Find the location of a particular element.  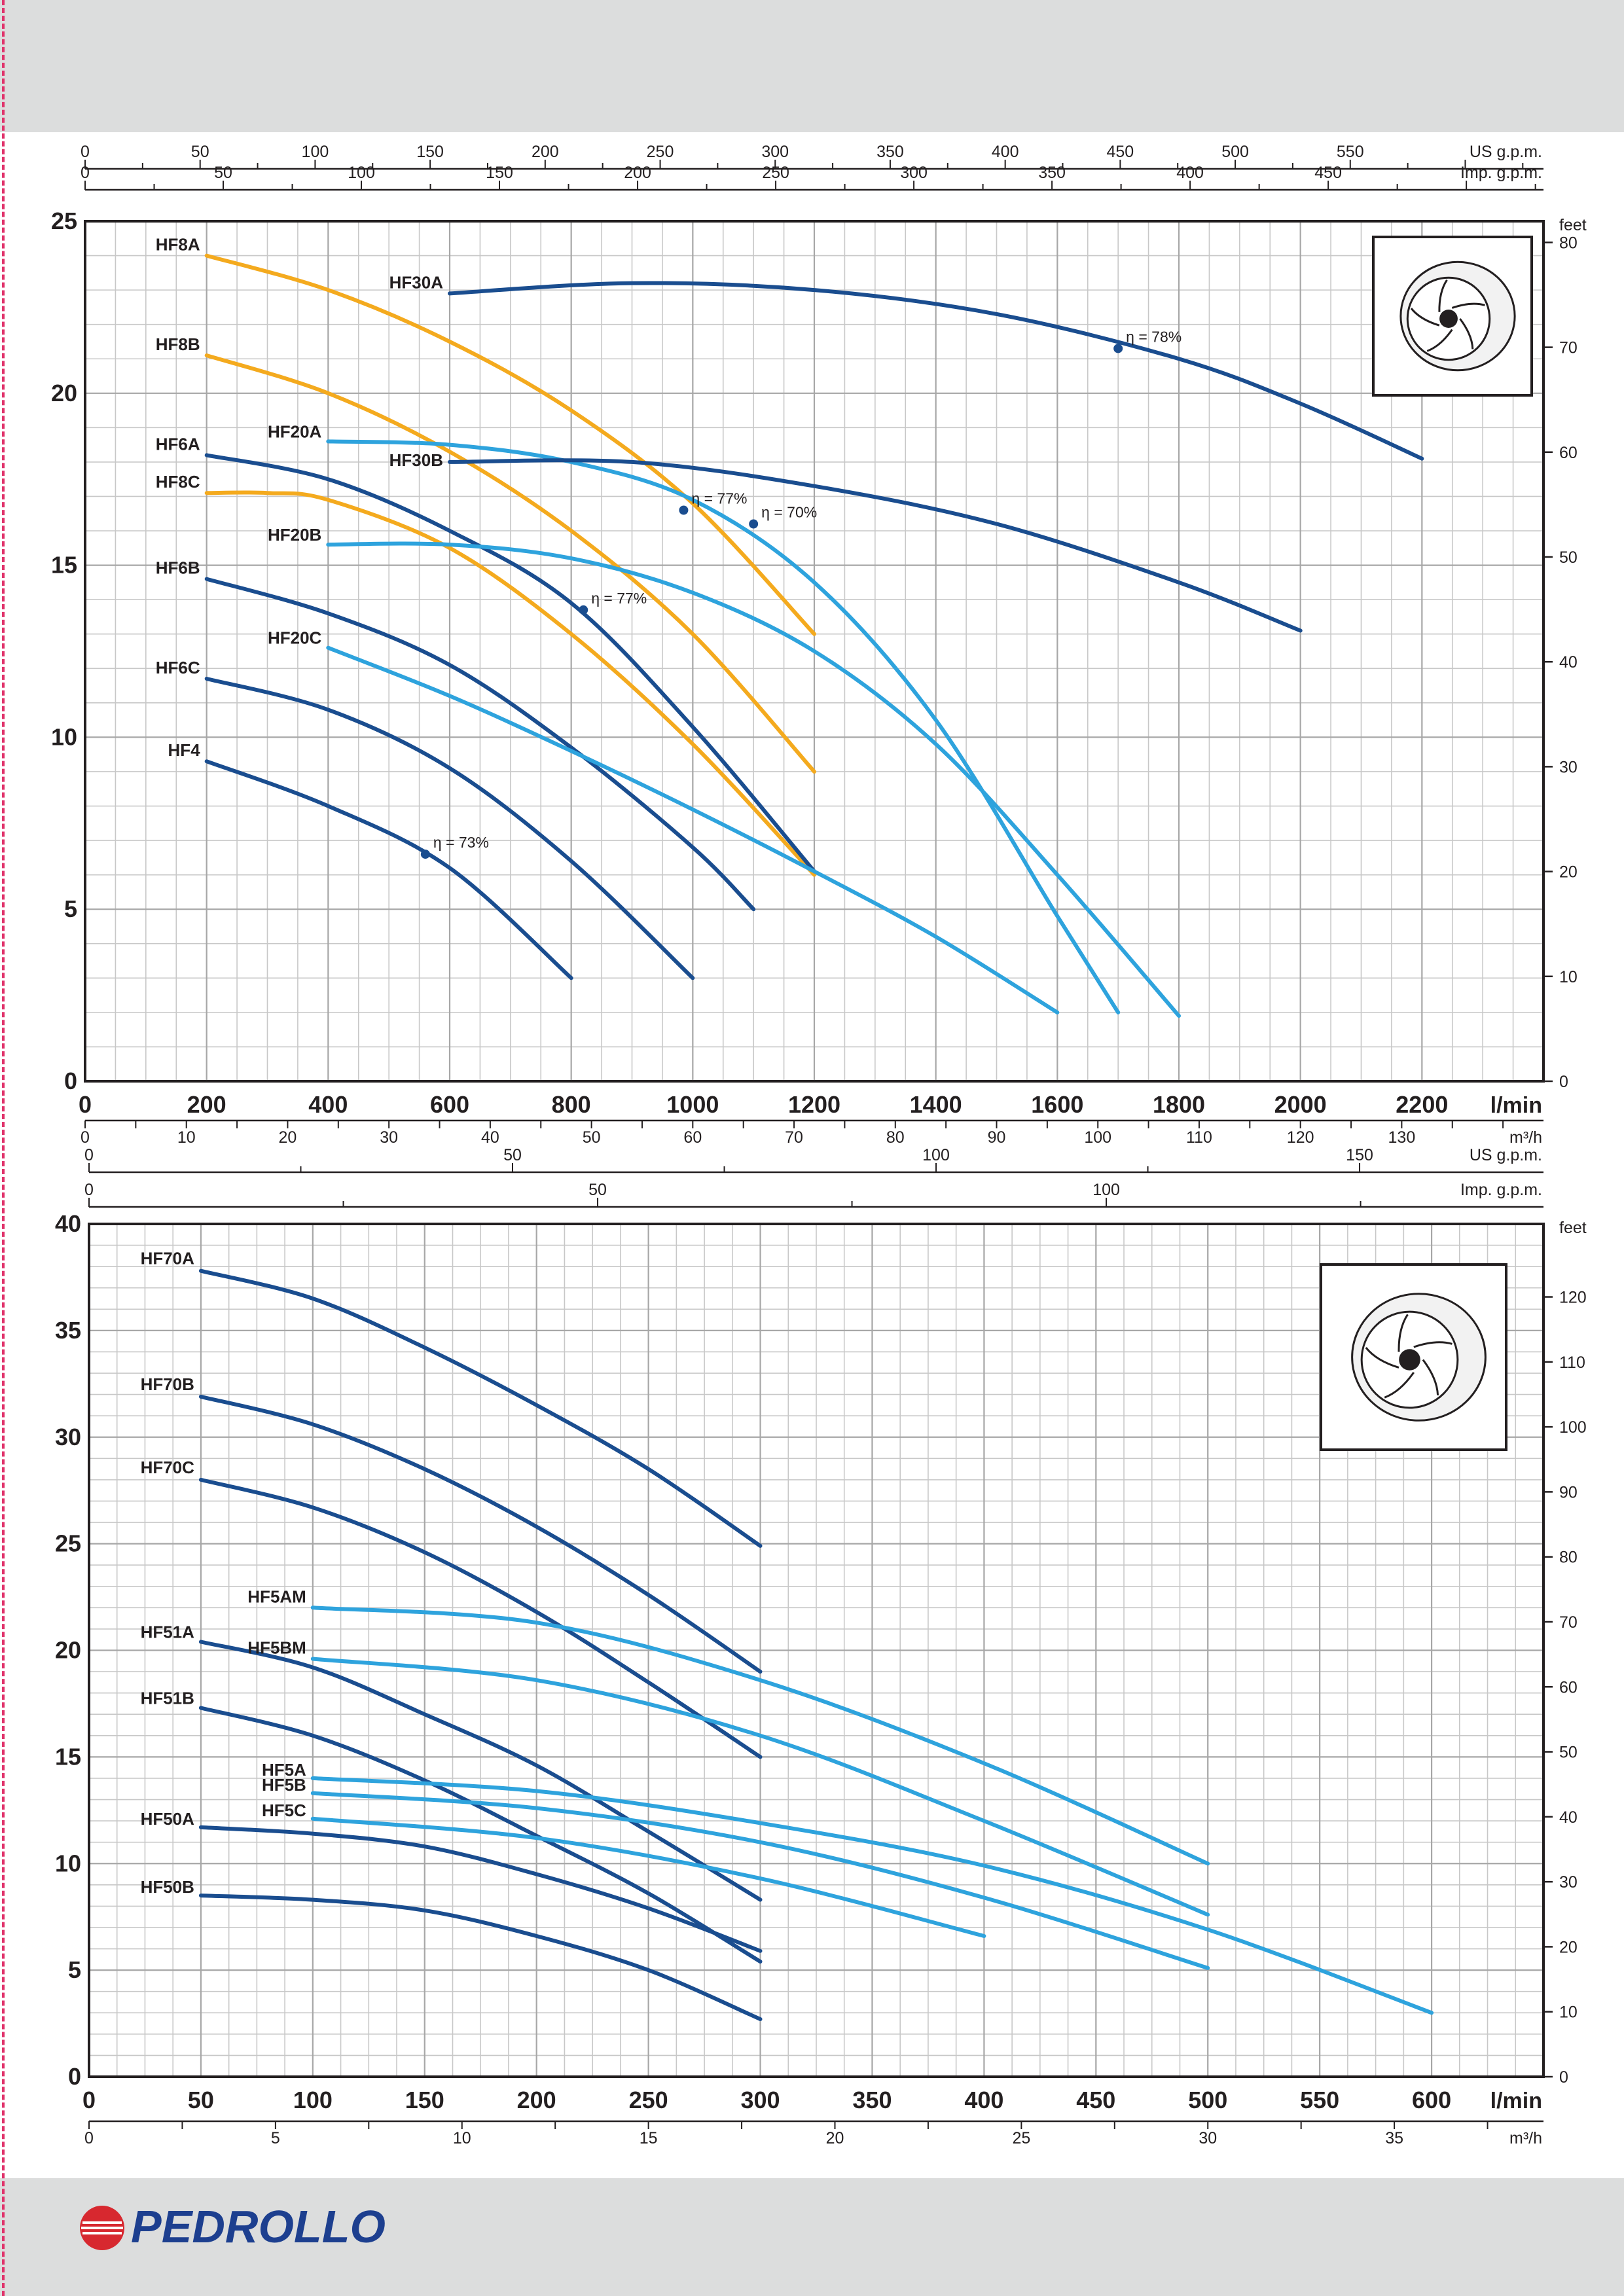

us-gpm-tick-label: 50 is located at coordinates (512, 1155).